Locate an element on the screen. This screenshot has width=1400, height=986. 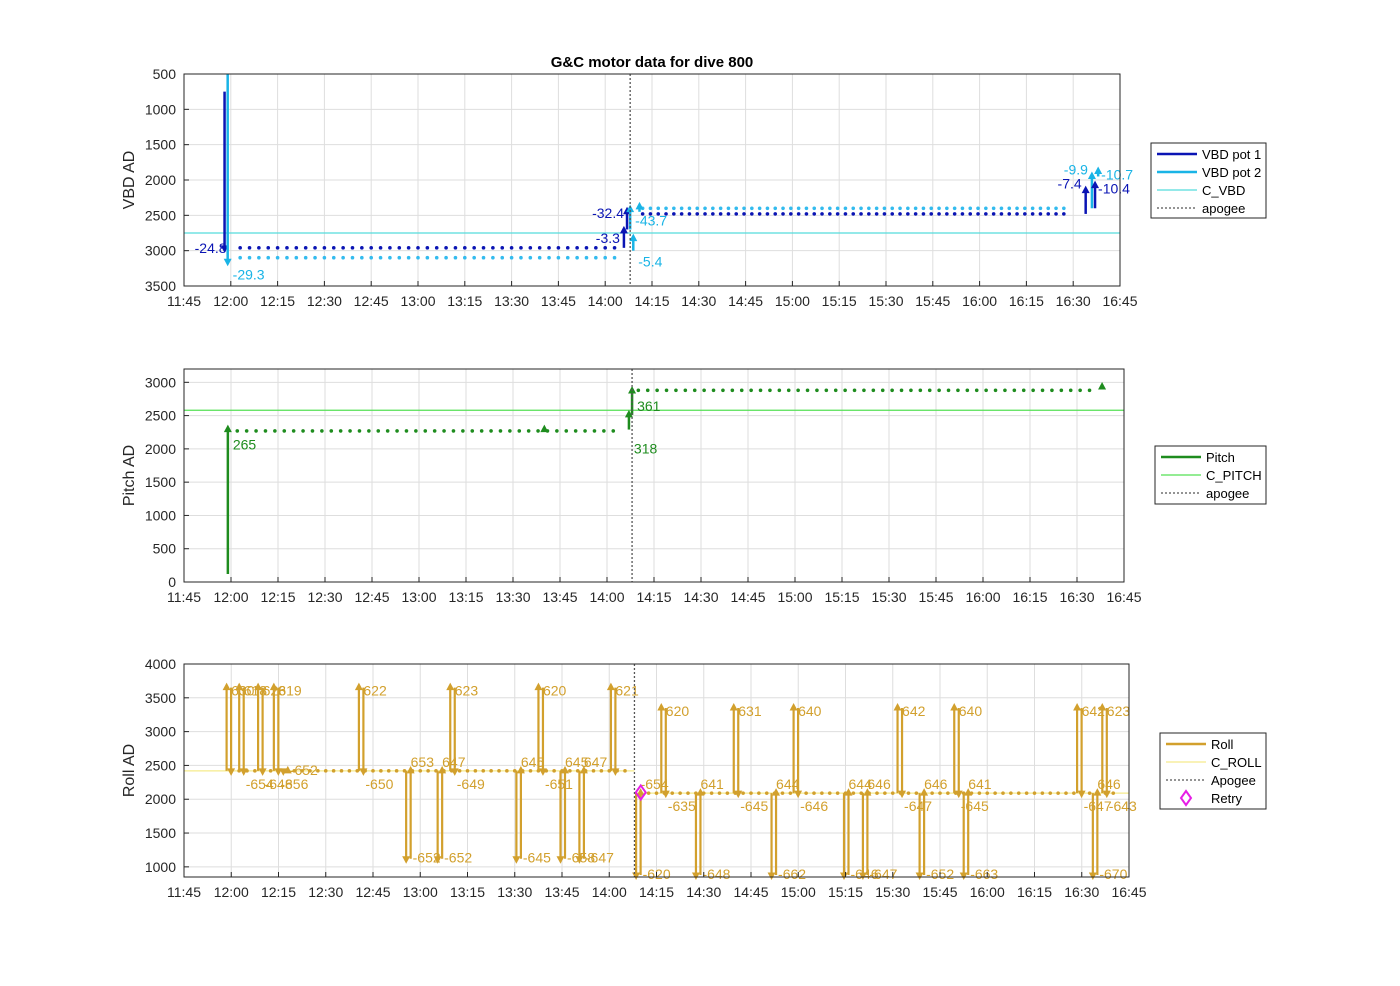
roll-return-label: -635 is located at coordinates (682, 806).